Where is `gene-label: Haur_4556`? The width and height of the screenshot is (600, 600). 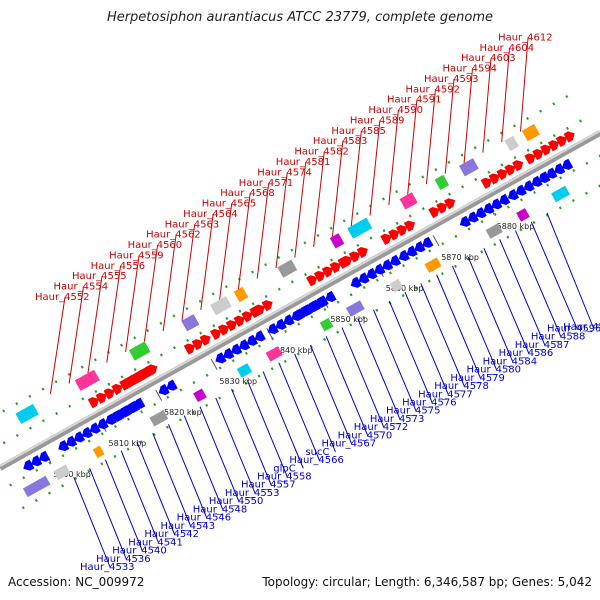 gene-label: Haur_4556 is located at coordinates (118, 266).